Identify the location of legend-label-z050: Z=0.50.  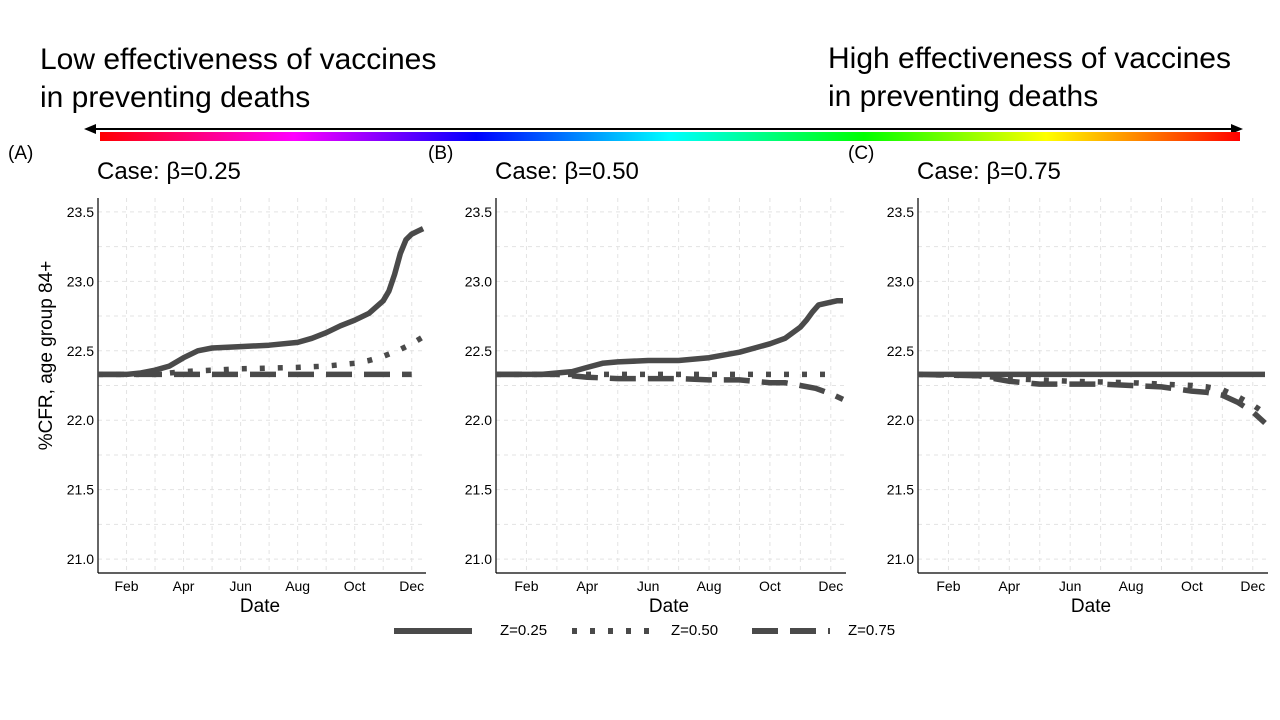
(695, 630).